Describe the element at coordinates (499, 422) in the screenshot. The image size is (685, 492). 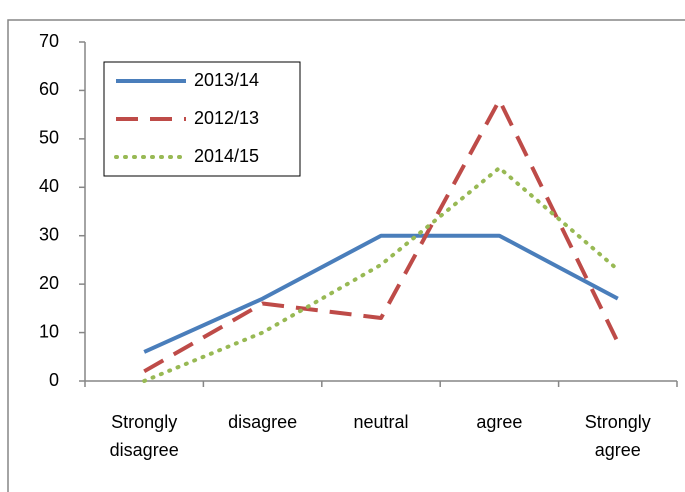
I see `x-tick-label: agree` at that location.